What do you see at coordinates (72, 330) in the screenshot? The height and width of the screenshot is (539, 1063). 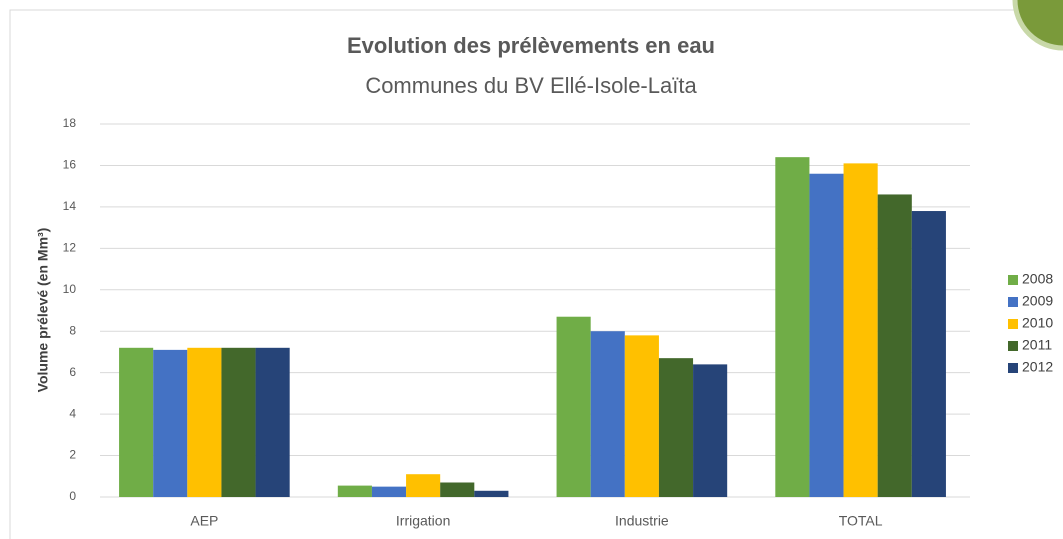 I see `y-tick-label: 8` at bounding box center [72, 330].